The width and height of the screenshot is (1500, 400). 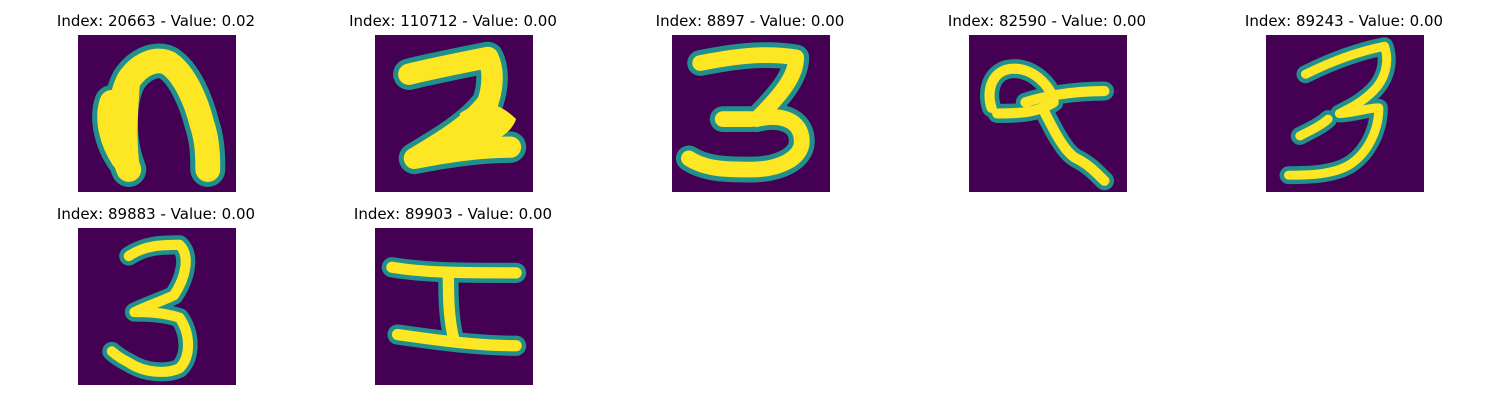 I want to click on panel-7: Index: 89903 - Value: 0.00, so click(x=453, y=289).